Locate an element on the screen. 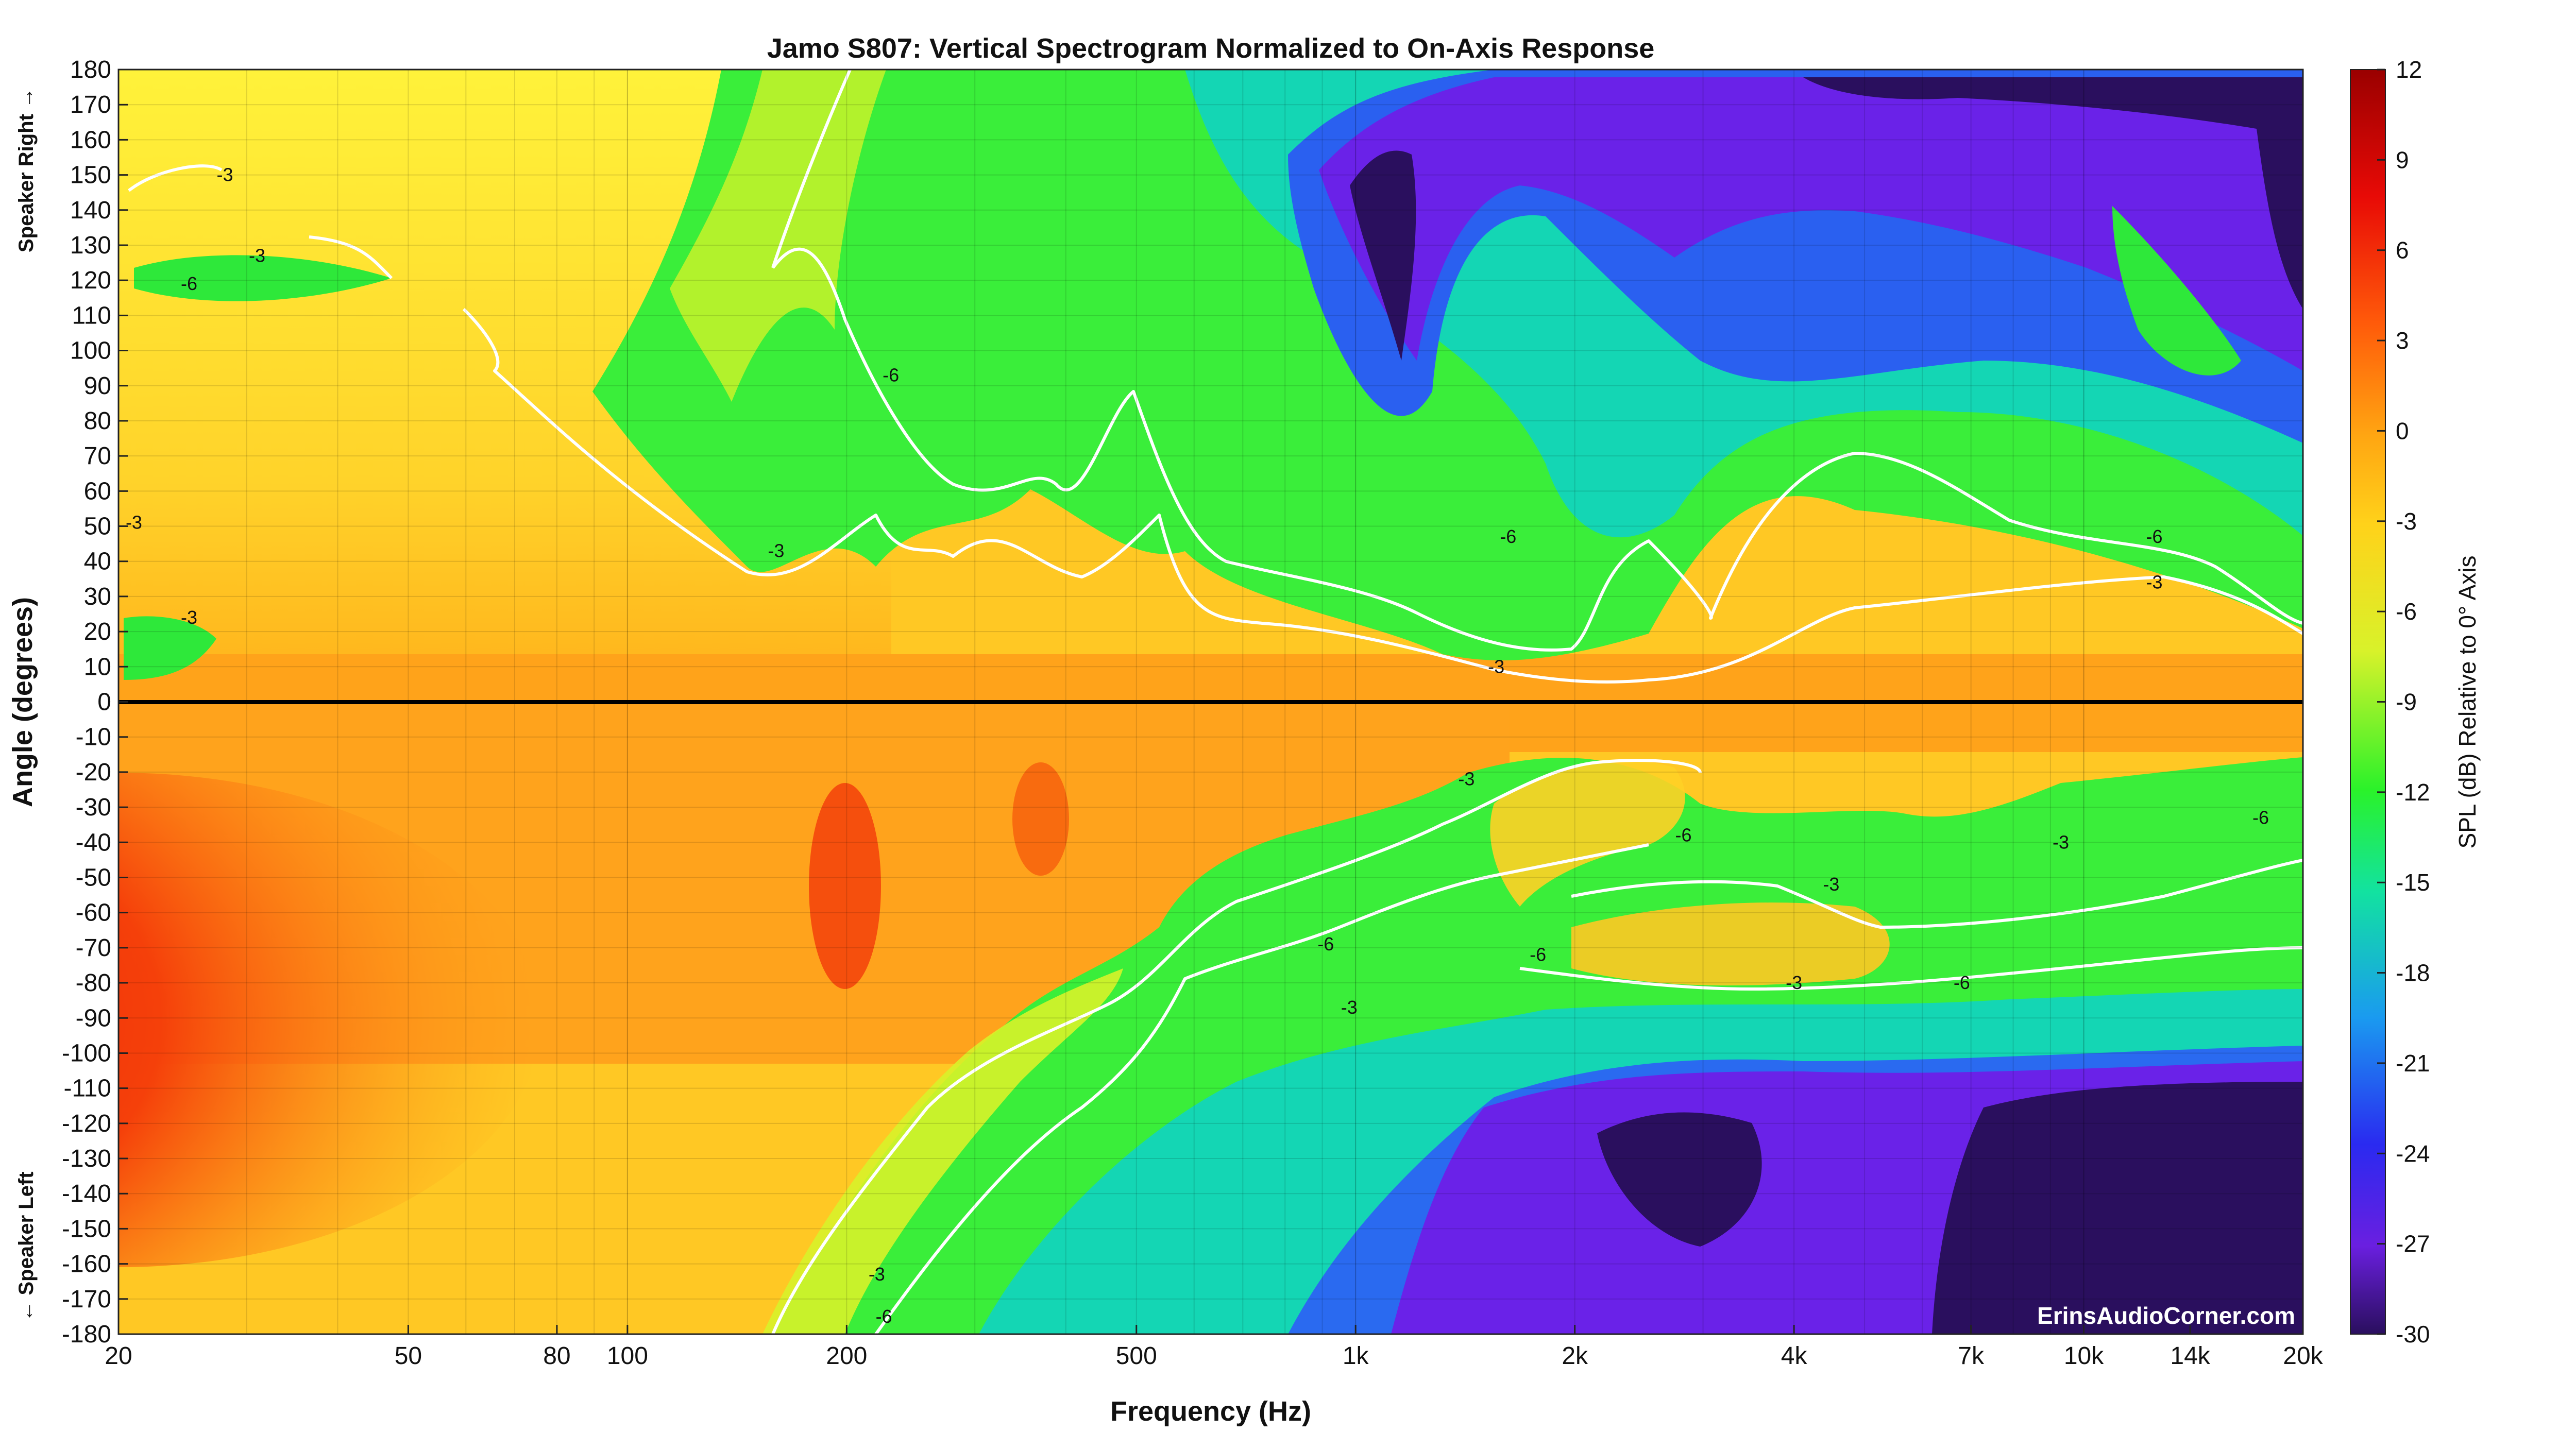  y-tick-label: 130 is located at coordinates (90, 246).